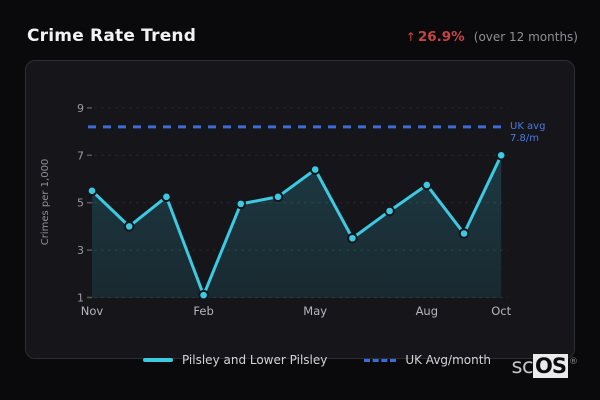  What do you see at coordinates (427, 311) in the screenshot?
I see `x-tick-label: Aug` at bounding box center [427, 311].